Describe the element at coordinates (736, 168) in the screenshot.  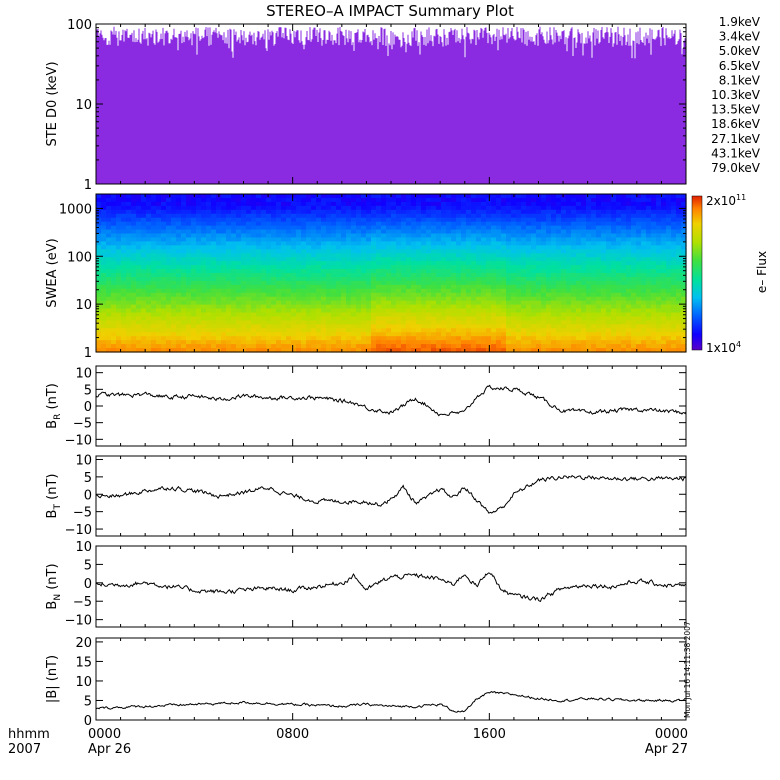
I see `legend-79.0keV: 79.0keV` at that location.